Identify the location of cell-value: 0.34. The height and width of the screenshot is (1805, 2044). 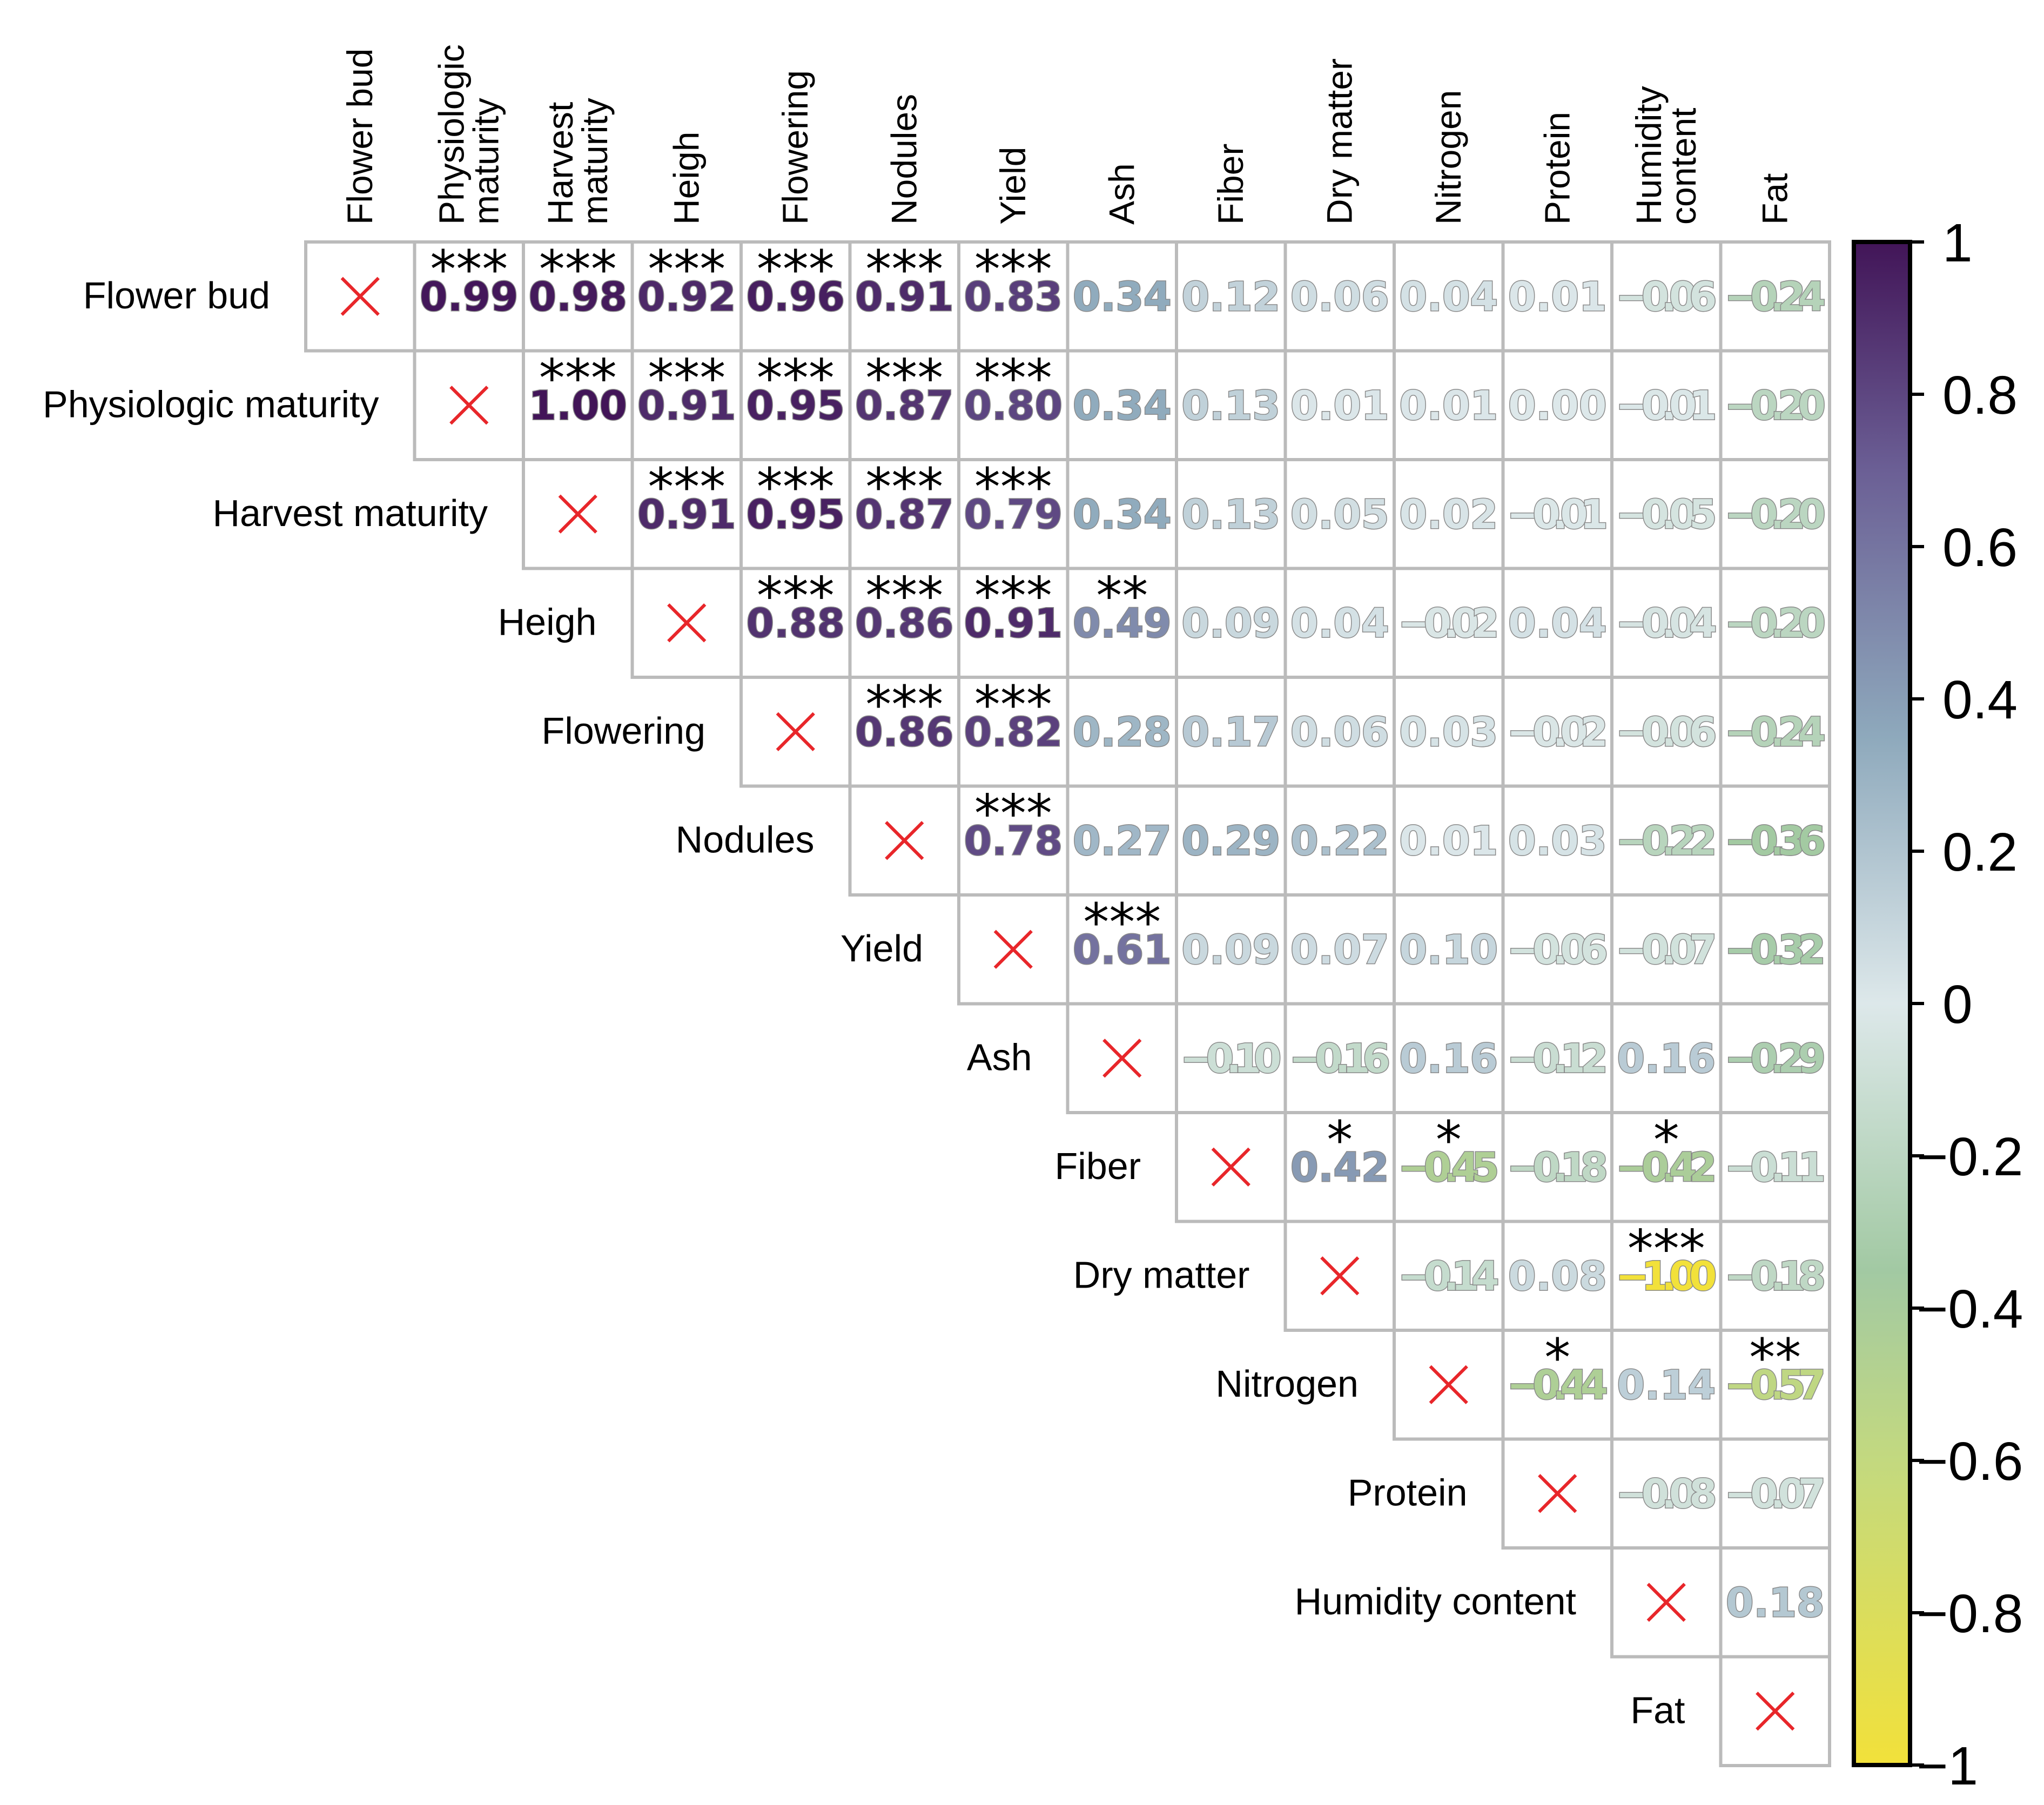
(1122, 514).